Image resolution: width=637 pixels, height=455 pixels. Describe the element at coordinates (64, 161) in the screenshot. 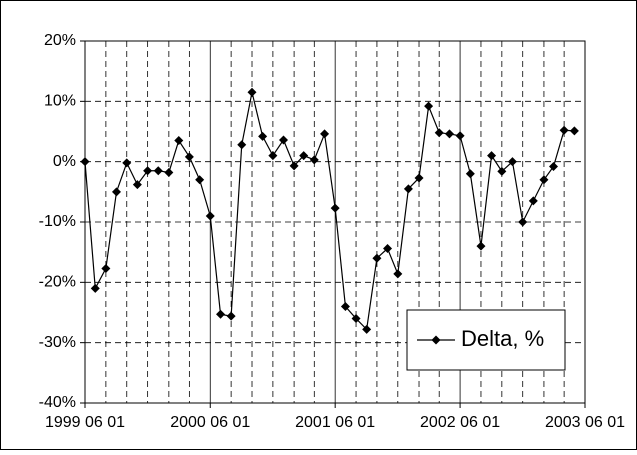

I see `y-tick-label: 0%` at that location.